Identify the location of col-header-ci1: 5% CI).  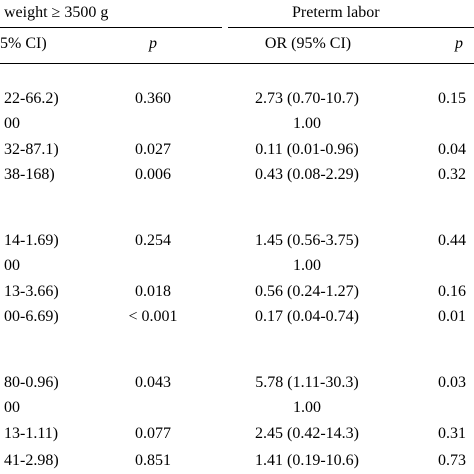
(23, 43).